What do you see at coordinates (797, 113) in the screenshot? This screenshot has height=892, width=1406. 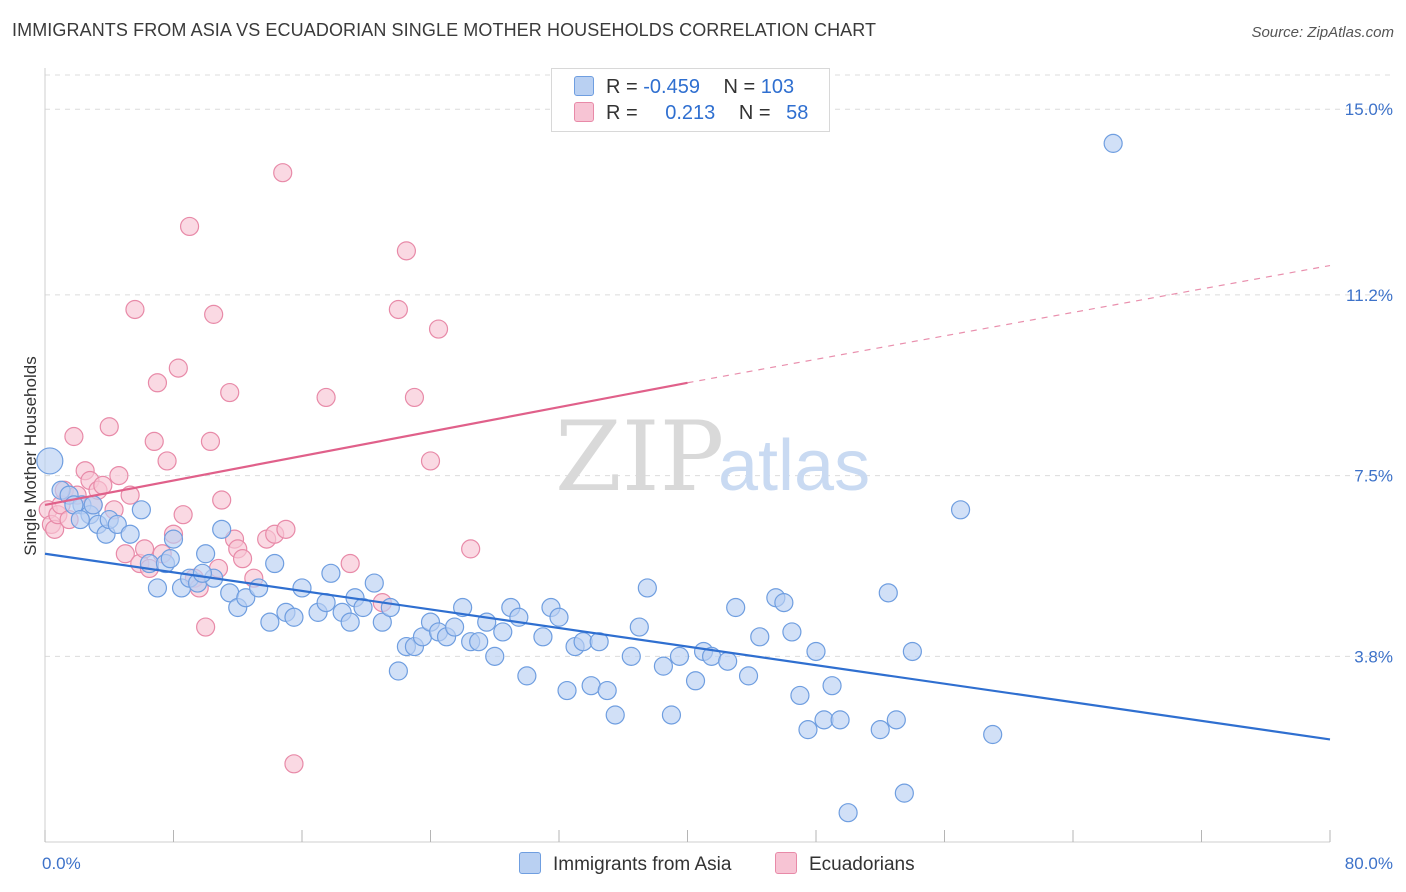 I see `legend-n-value: 58` at bounding box center [797, 113].